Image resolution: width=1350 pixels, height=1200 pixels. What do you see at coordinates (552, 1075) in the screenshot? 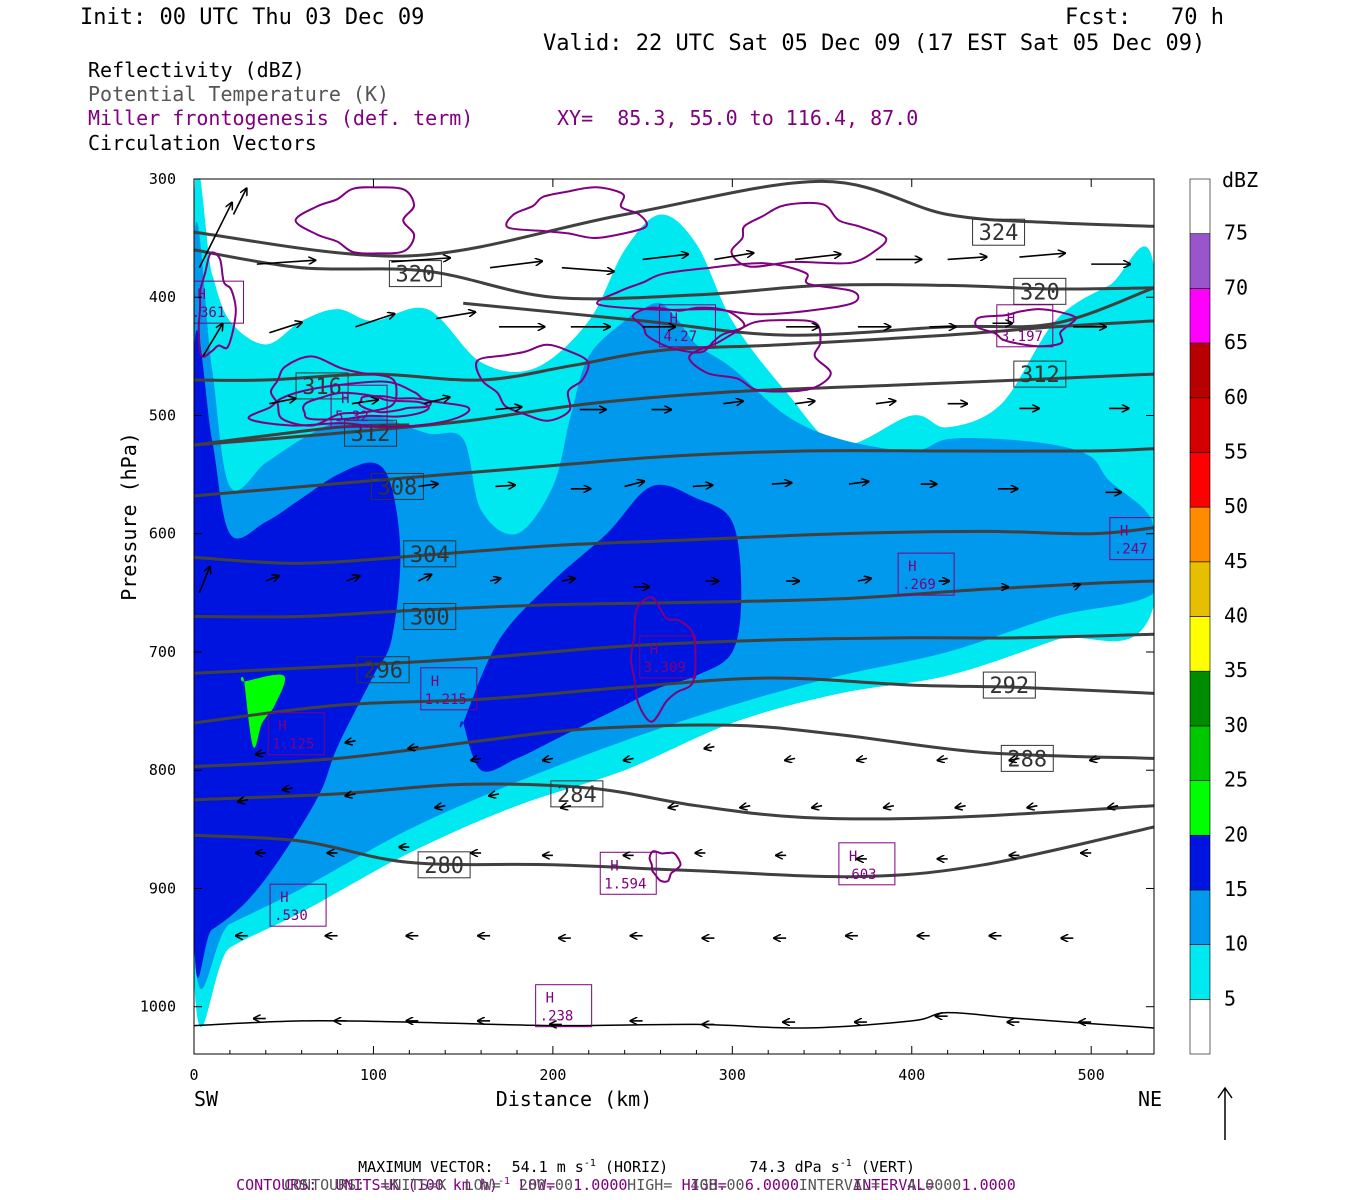
I see `x-tick-label: 200` at bounding box center [552, 1075].